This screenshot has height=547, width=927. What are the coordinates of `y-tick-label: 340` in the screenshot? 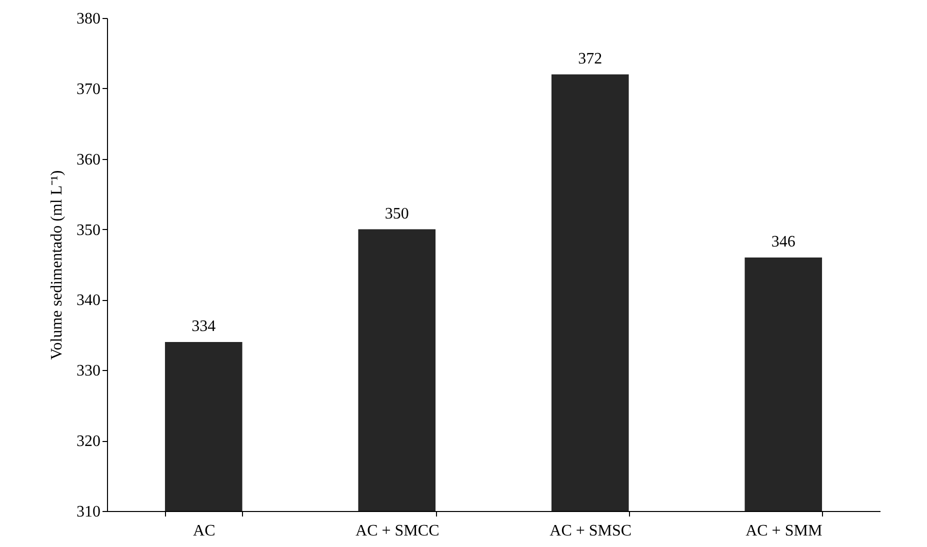 It's located at (88, 301).